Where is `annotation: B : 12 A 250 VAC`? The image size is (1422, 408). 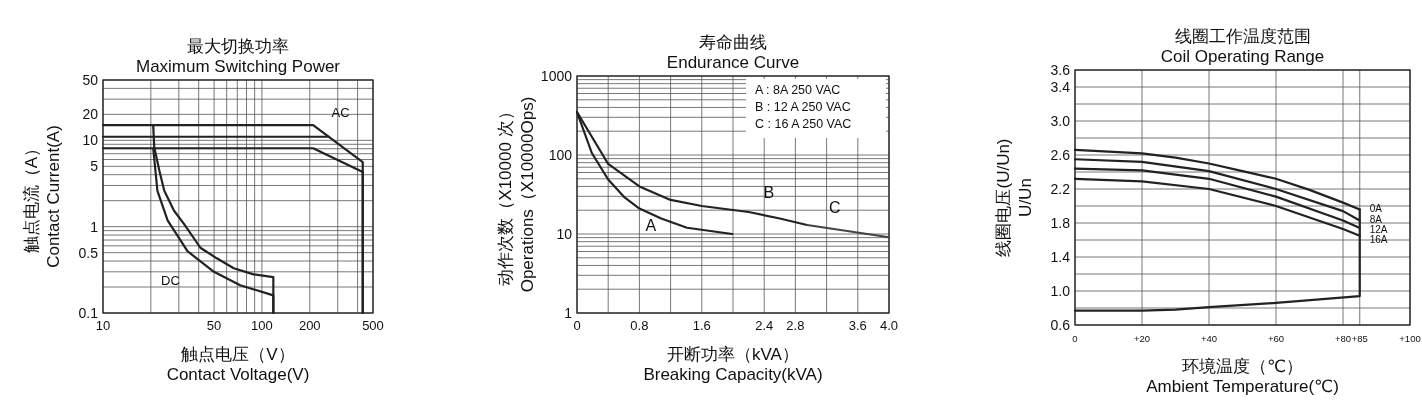 annotation: B : 12 A 250 VAC is located at coordinates (803, 107).